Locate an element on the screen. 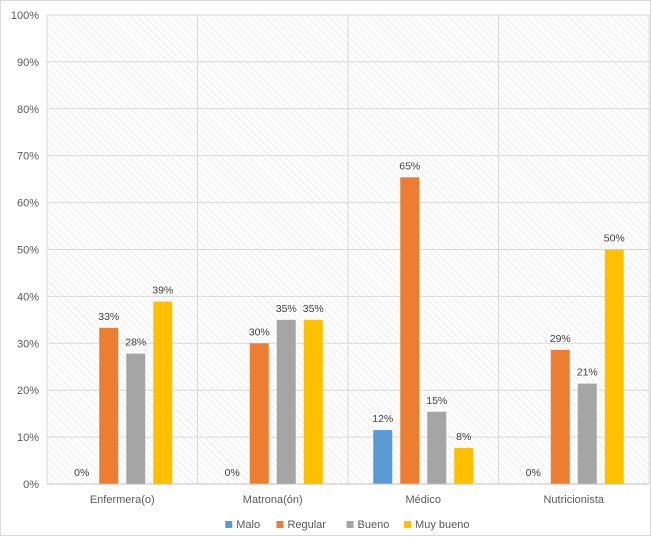 The width and height of the screenshot is (651, 540). data-label: 12% is located at coordinates (382, 419).